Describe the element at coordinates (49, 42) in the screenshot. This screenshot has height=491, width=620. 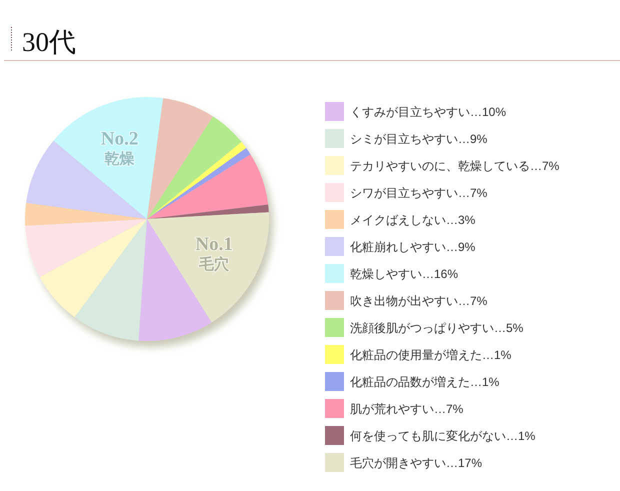
I see `chart-title: 30代` at that location.